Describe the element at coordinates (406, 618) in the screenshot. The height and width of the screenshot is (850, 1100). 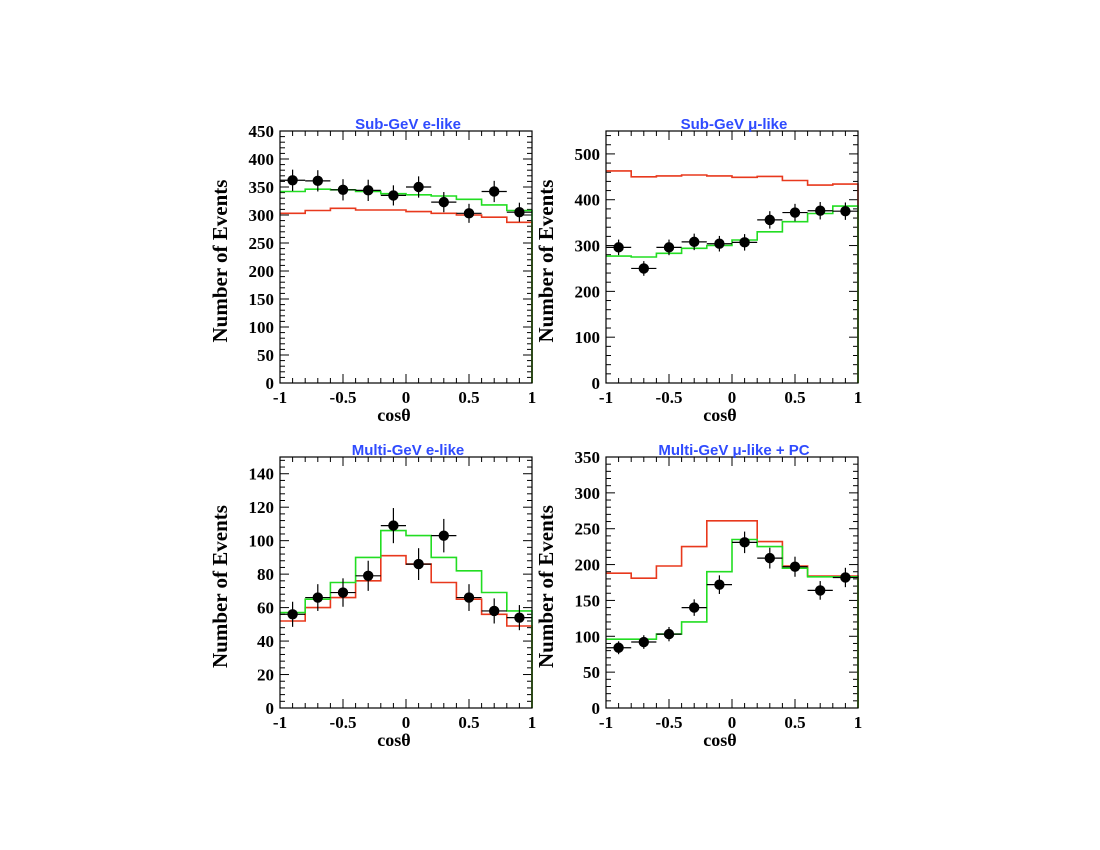
I see `best-fit-histogram` at that location.